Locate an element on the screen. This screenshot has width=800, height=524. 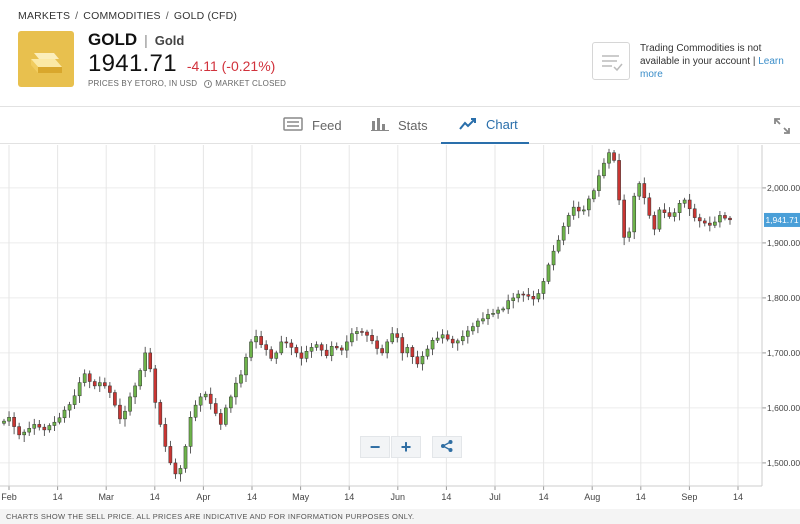
breadcrumb-commodities: COMMODITIES is located at coordinates (122, 16).